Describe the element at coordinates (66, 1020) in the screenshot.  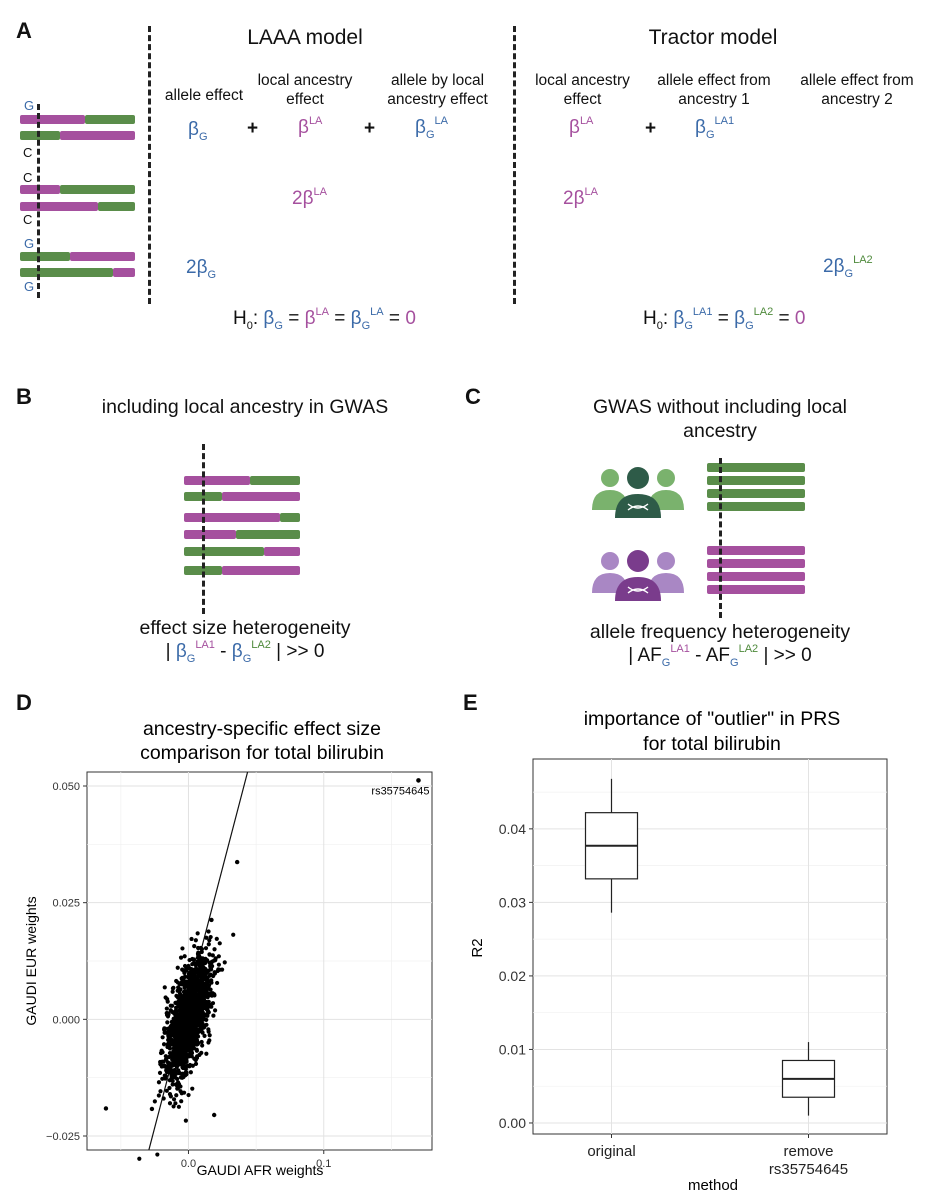
I see `y-tick-label: 0.000` at that location.